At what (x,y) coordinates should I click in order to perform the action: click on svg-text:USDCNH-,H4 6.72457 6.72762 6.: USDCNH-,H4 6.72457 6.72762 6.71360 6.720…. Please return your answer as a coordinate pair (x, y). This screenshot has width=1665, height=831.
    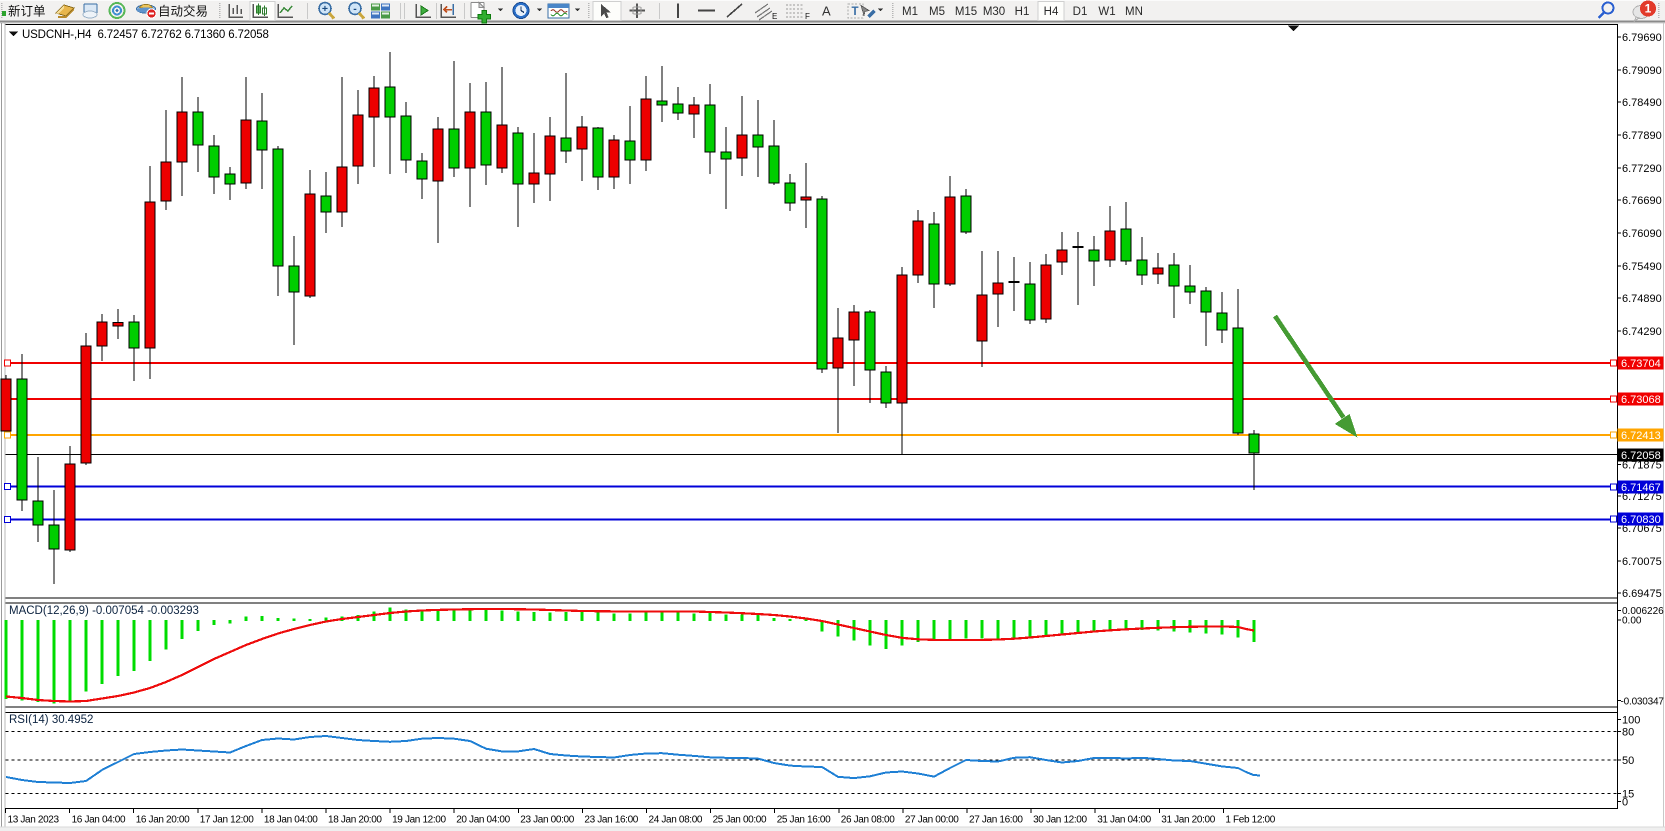
    Looking at the image, I should click on (145, 35).